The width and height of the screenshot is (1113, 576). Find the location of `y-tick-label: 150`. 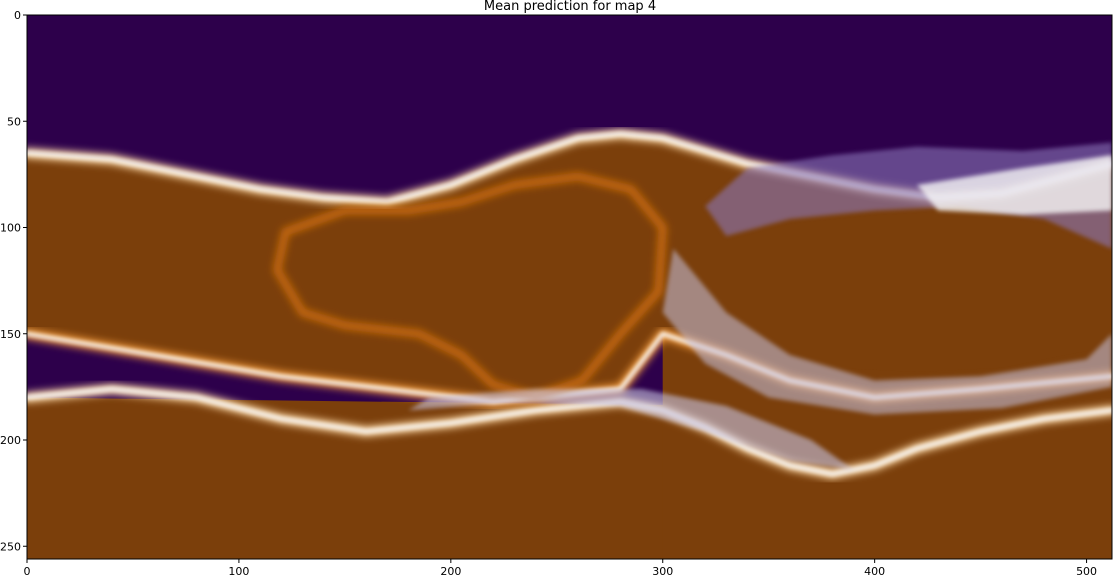

y-tick-label: 150 is located at coordinates (10, 334).